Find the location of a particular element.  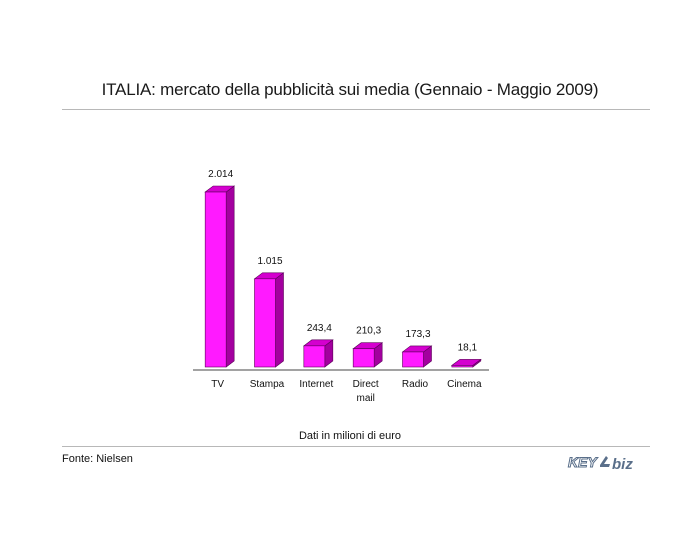

data-label-2: 243,4 is located at coordinates (319, 328).